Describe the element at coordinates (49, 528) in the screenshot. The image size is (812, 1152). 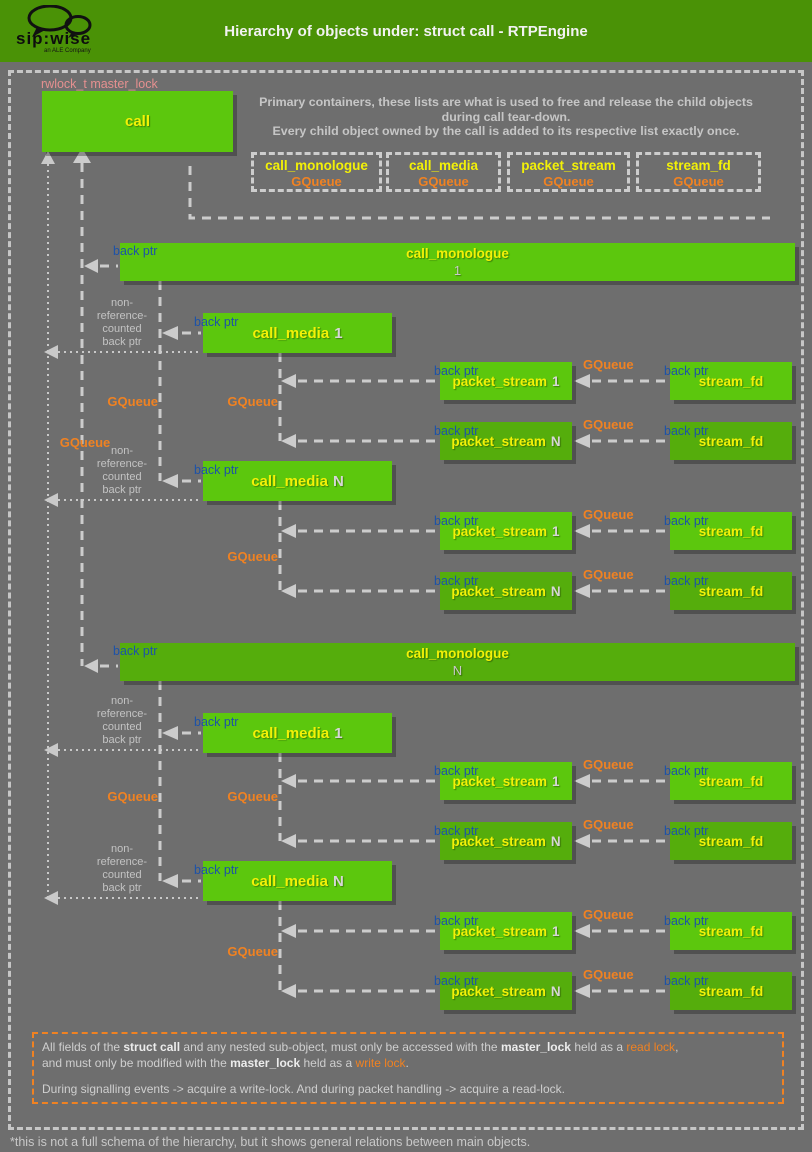
I see `wire-nonref-arrowheads` at that location.